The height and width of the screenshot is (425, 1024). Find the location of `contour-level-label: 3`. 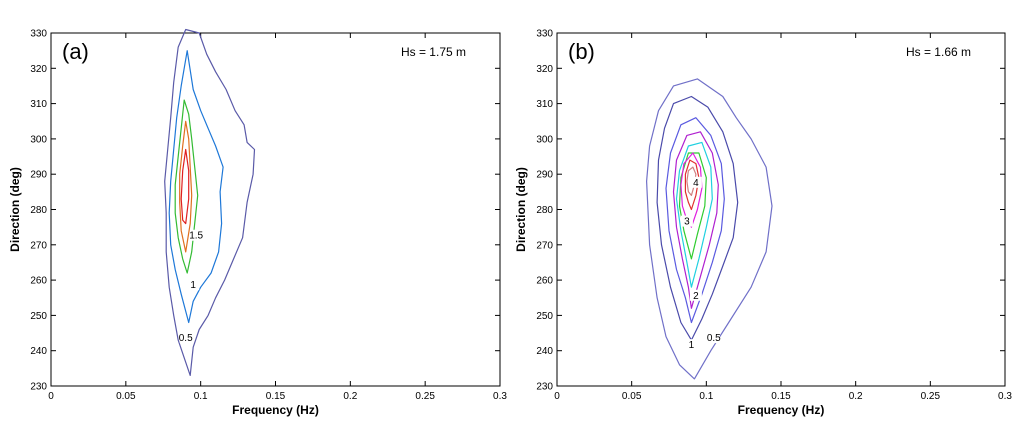

contour-level-label: 3 is located at coordinates (687, 222).